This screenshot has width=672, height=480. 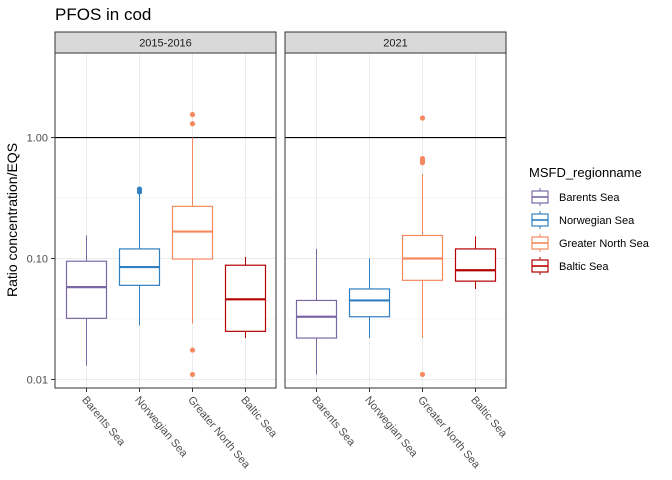 I want to click on legend-label: Barents Sea, so click(x=589, y=198).